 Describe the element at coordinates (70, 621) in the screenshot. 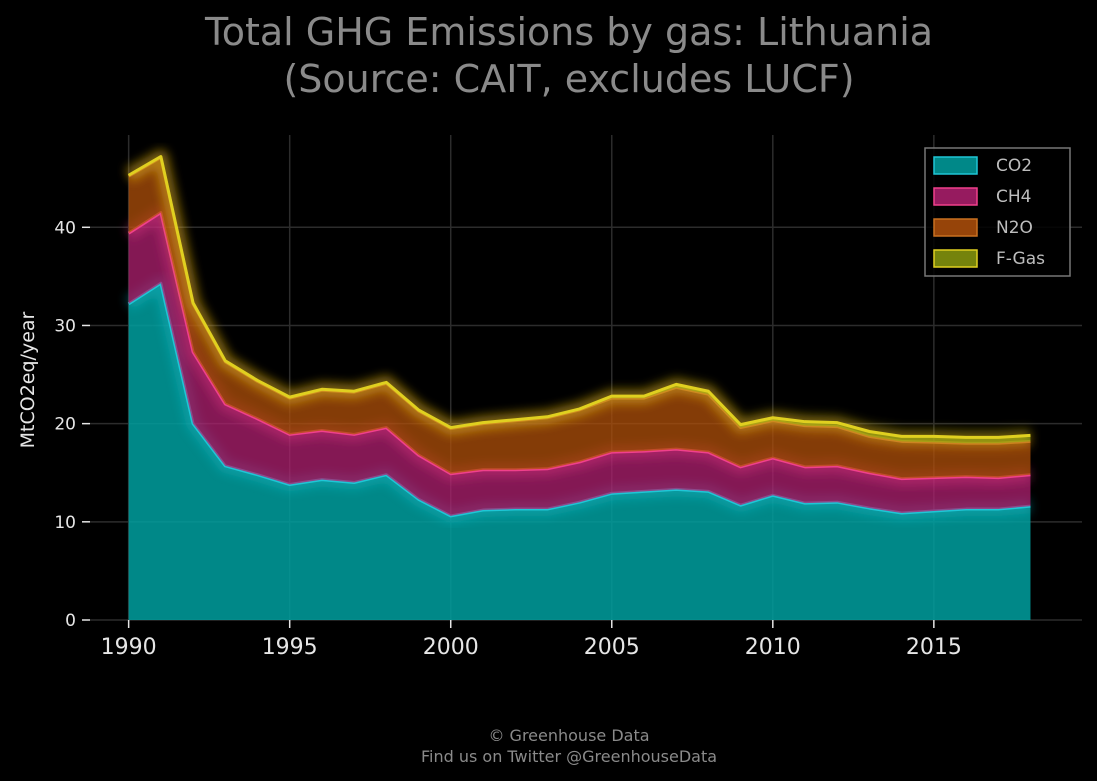

I see `y-tick-label: 0` at that location.